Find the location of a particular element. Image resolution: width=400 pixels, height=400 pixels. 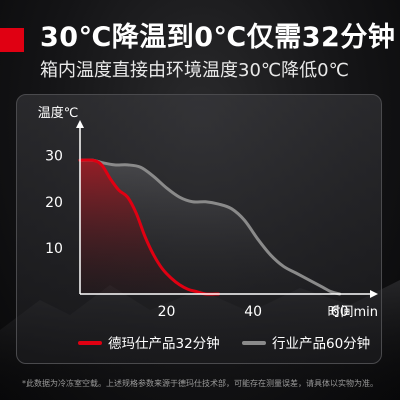

series-product-line is located at coordinates (149, 227).